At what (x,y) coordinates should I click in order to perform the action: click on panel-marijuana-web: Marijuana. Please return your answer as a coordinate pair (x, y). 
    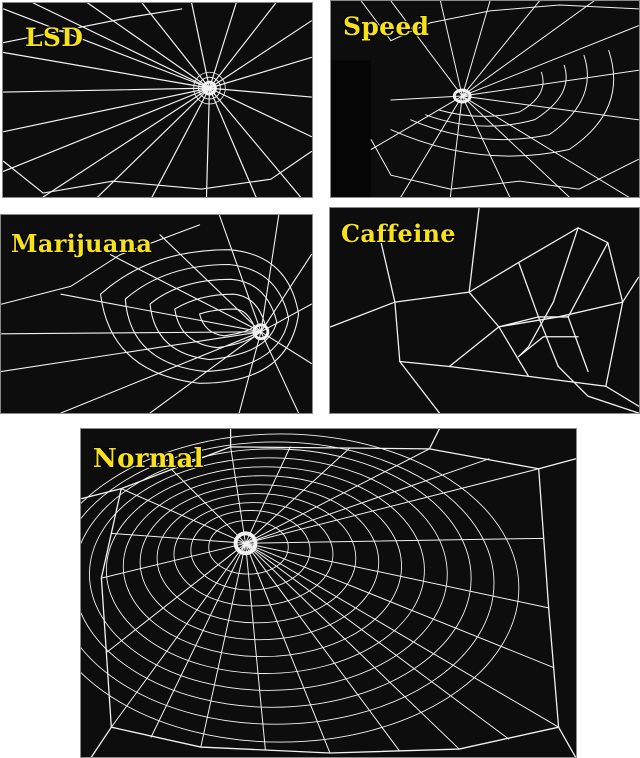
    Looking at the image, I should click on (156, 314).